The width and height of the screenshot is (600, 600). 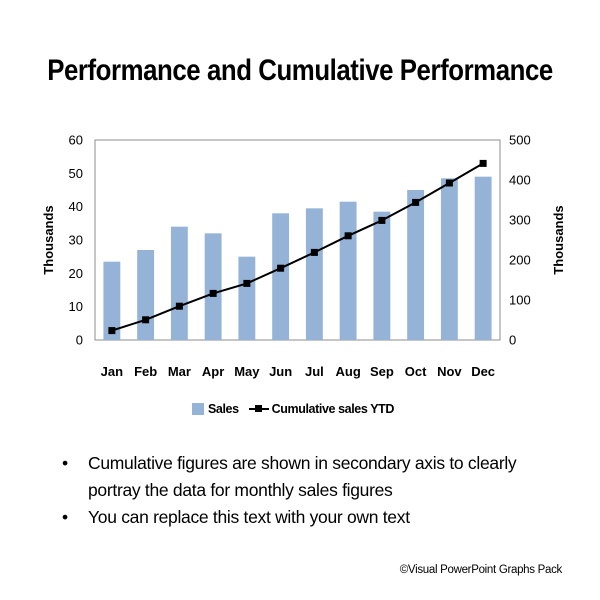 What do you see at coordinates (449, 371) in the screenshot?
I see `x-tick-label: Nov` at bounding box center [449, 371].